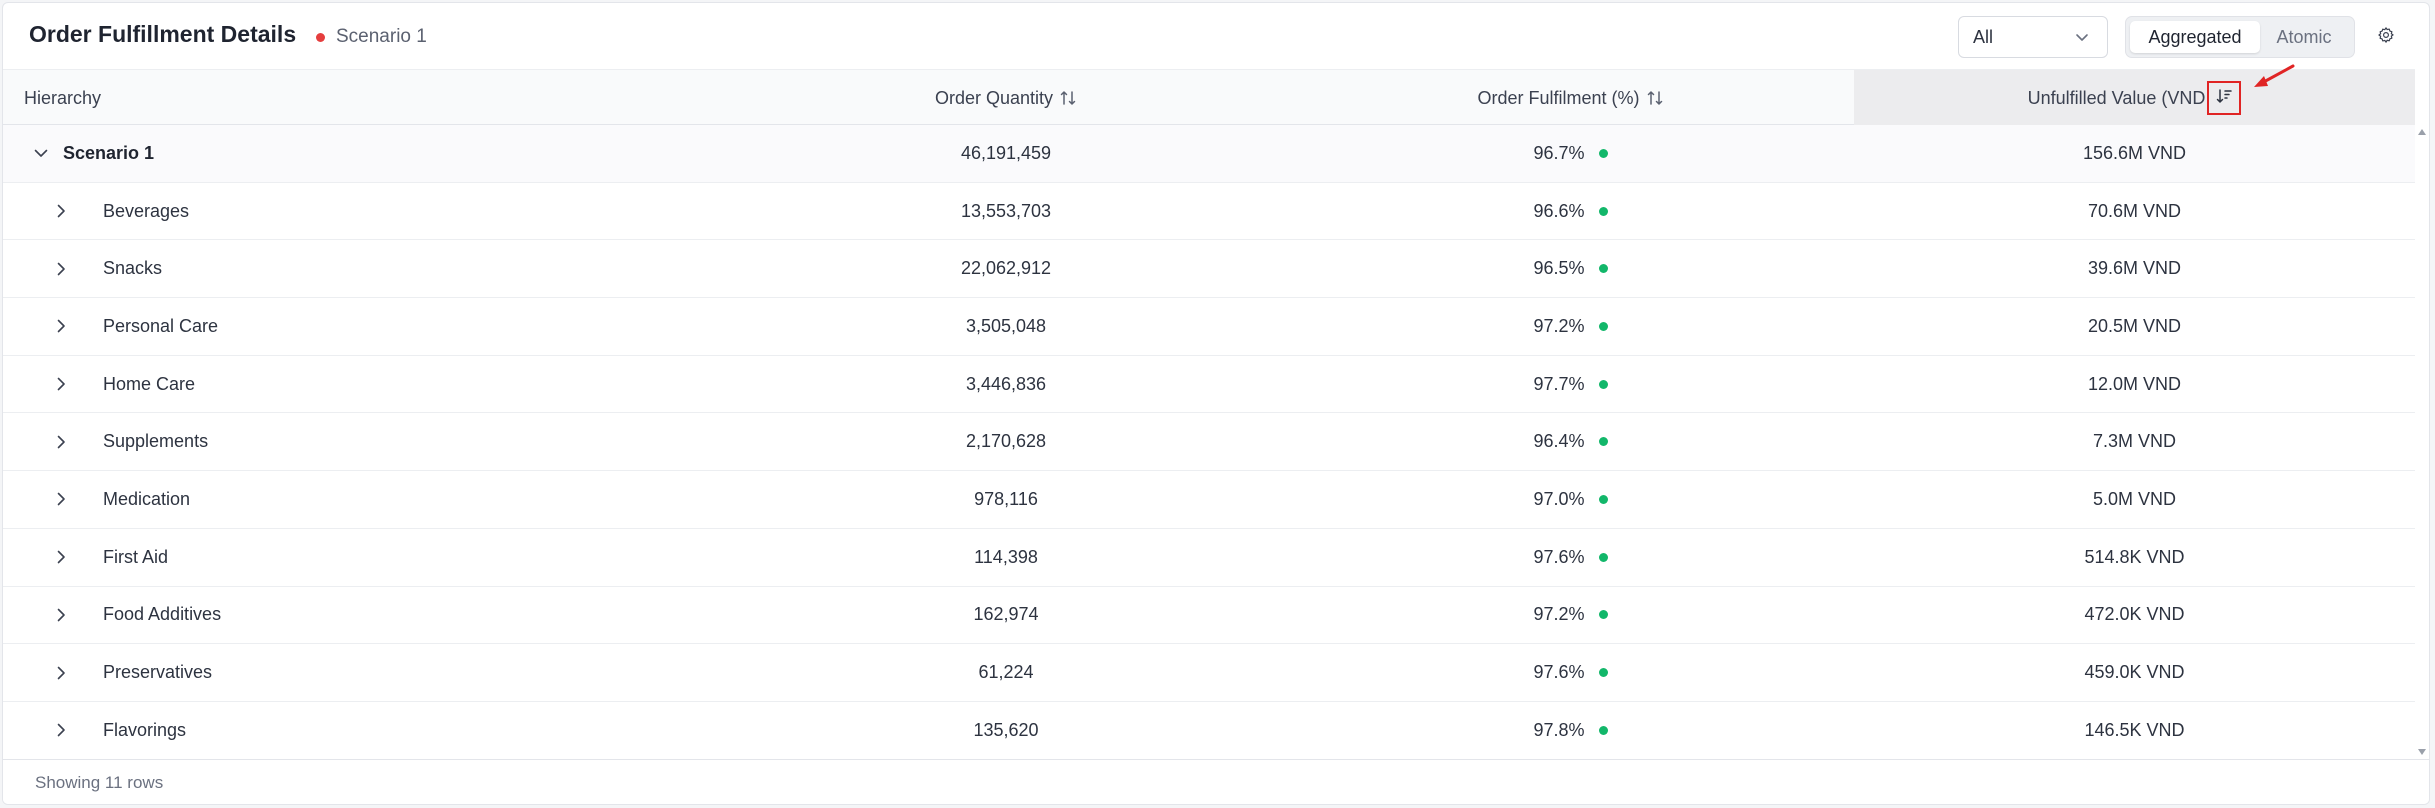 The height and width of the screenshot is (808, 2435). Describe the element at coordinates (161, 325) in the screenshot. I see `row-label: Personal Care` at that location.